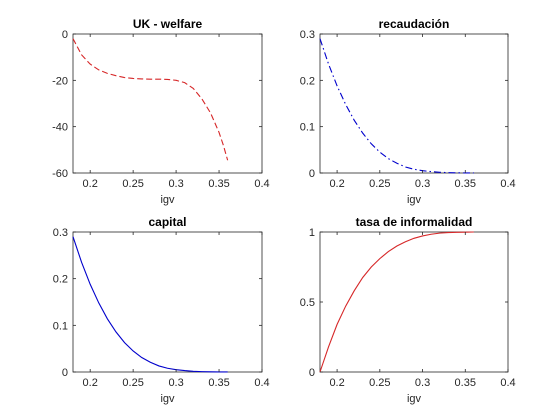 This screenshot has width=560, height=420. What do you see at coordinates (414, 24) in the screenshot?
I see `chart-title: recaudación` at bounding box center [414, 24].